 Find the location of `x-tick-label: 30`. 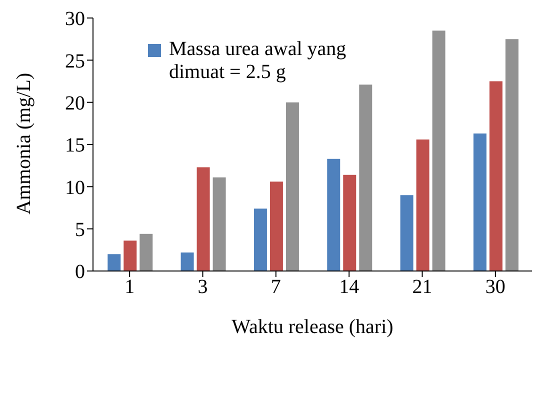

x-tick-label: 30 is located at coordinates (495, 287).